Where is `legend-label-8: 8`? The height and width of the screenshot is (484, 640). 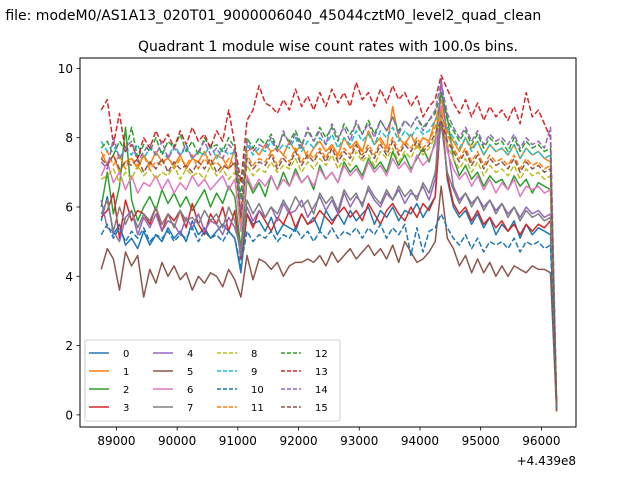
legend-label-8: 8 is located at coordinates (254, 354).